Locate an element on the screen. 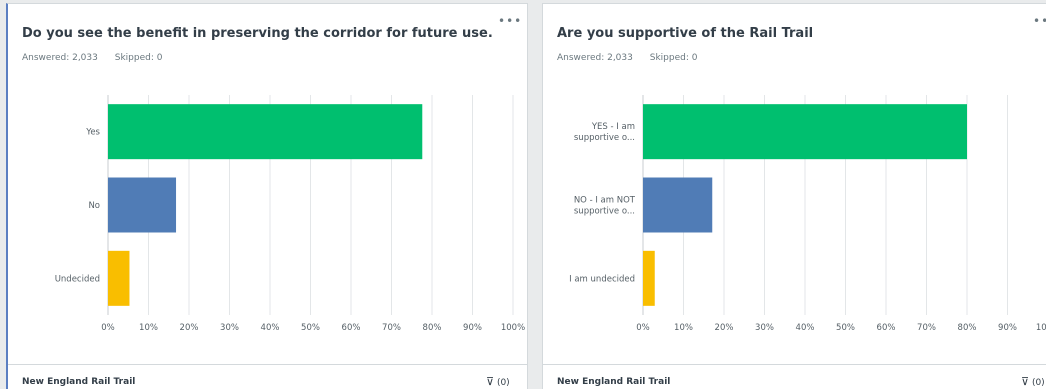 This screenshot has width=1046, height=389. category-label: NO - I am NOT is located at coordinates (605, 201).